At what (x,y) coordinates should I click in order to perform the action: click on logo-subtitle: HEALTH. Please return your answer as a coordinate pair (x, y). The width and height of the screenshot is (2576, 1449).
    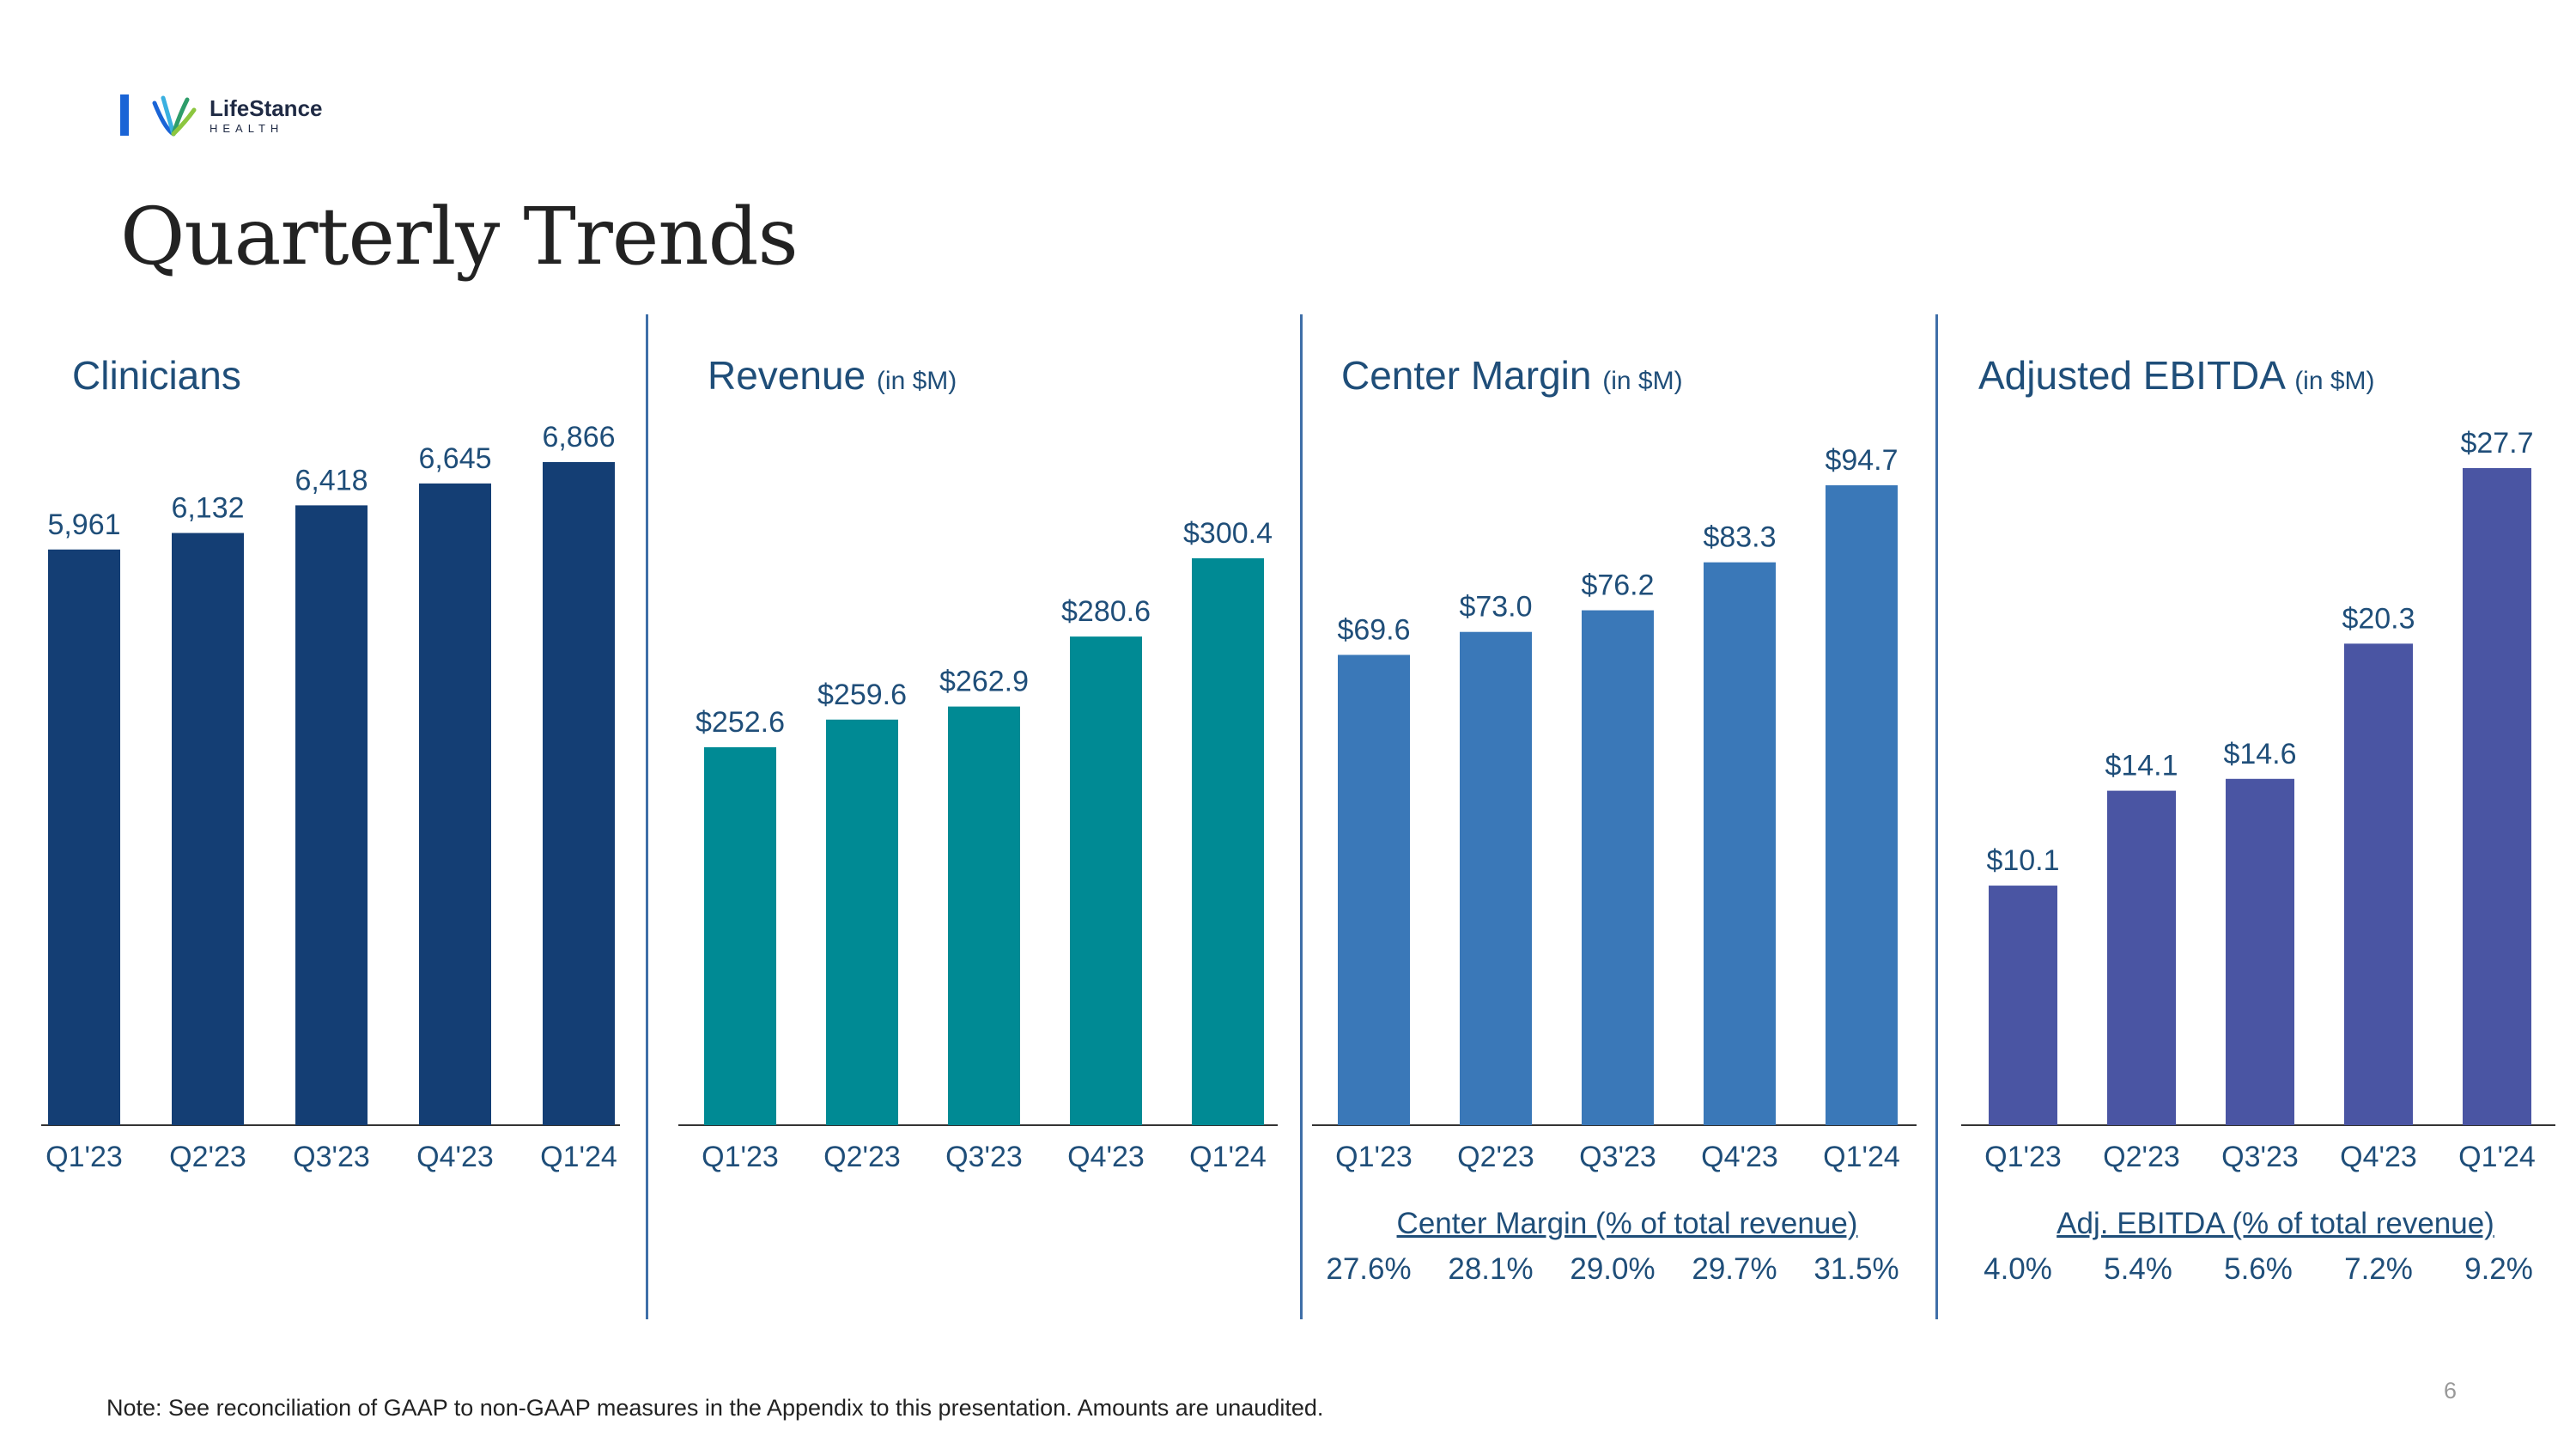
    Looking at the image, I should click on (247, 128).